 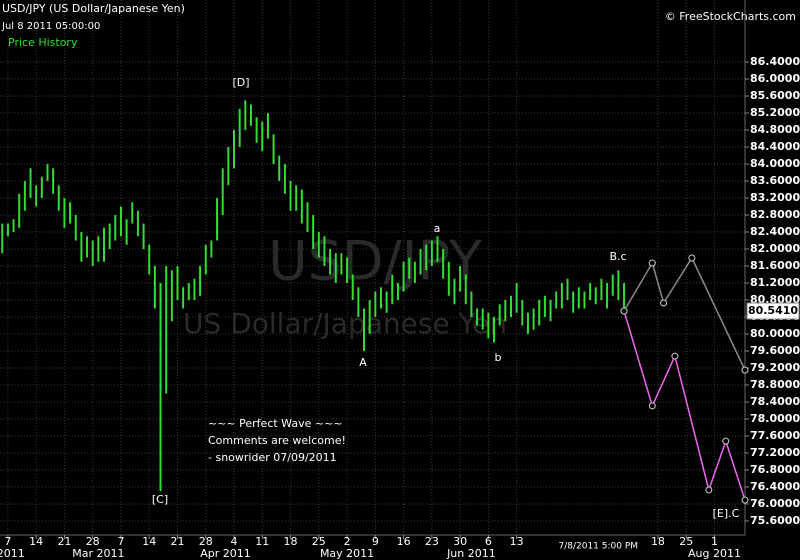 I want to click on y-tick-label: 76.8000, so click(x=775, y=469).